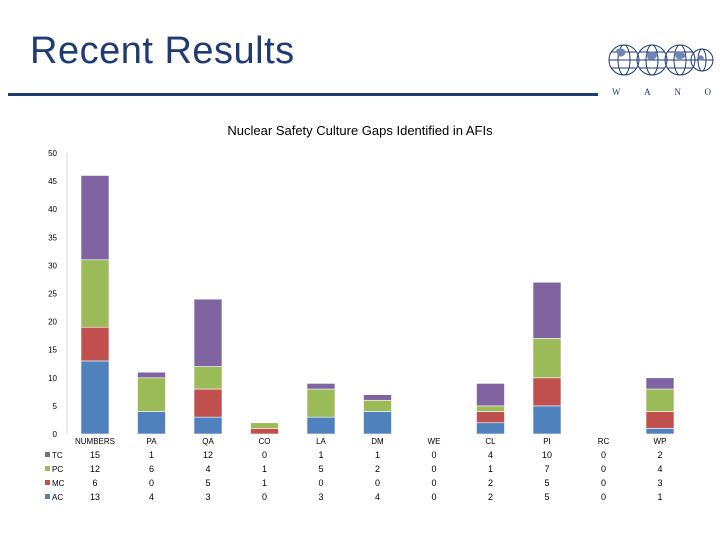 This screenshot has height=540, width=720. I want to click on globe-logo-icon, so click(661, 60).